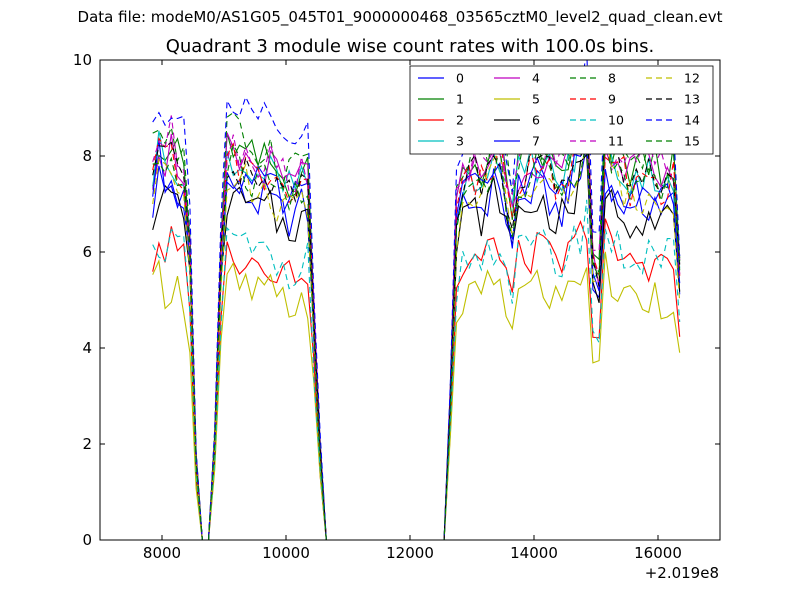 The image size is (800, 600). I want to click on x-tick: 14000, so click(534, 311).